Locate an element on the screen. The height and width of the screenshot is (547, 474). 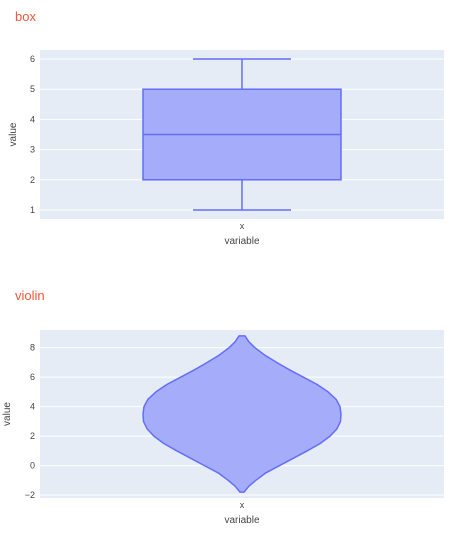
violin-y-tick-label: 2 is located at coordinates (32, 436).